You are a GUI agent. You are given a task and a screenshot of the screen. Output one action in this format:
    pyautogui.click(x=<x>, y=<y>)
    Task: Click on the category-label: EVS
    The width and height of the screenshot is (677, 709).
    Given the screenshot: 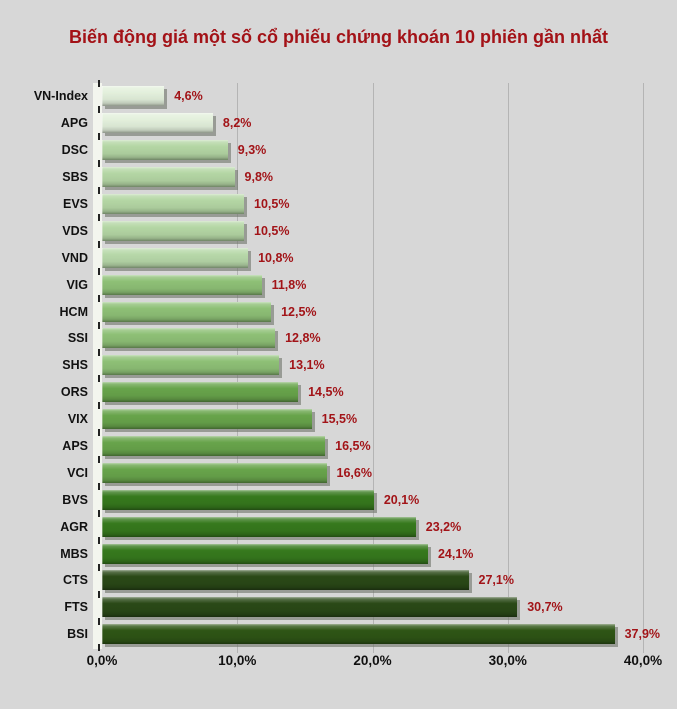 What is the action you would take?
    pyautogui.click(x=75, y=204)
    